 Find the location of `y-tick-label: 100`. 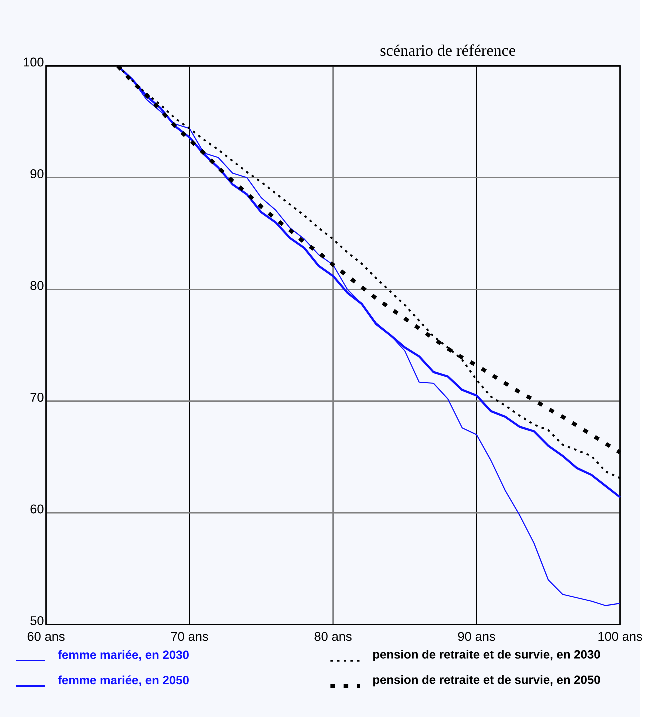

y-tick-label: 100 is located at coordinates (34, 62).